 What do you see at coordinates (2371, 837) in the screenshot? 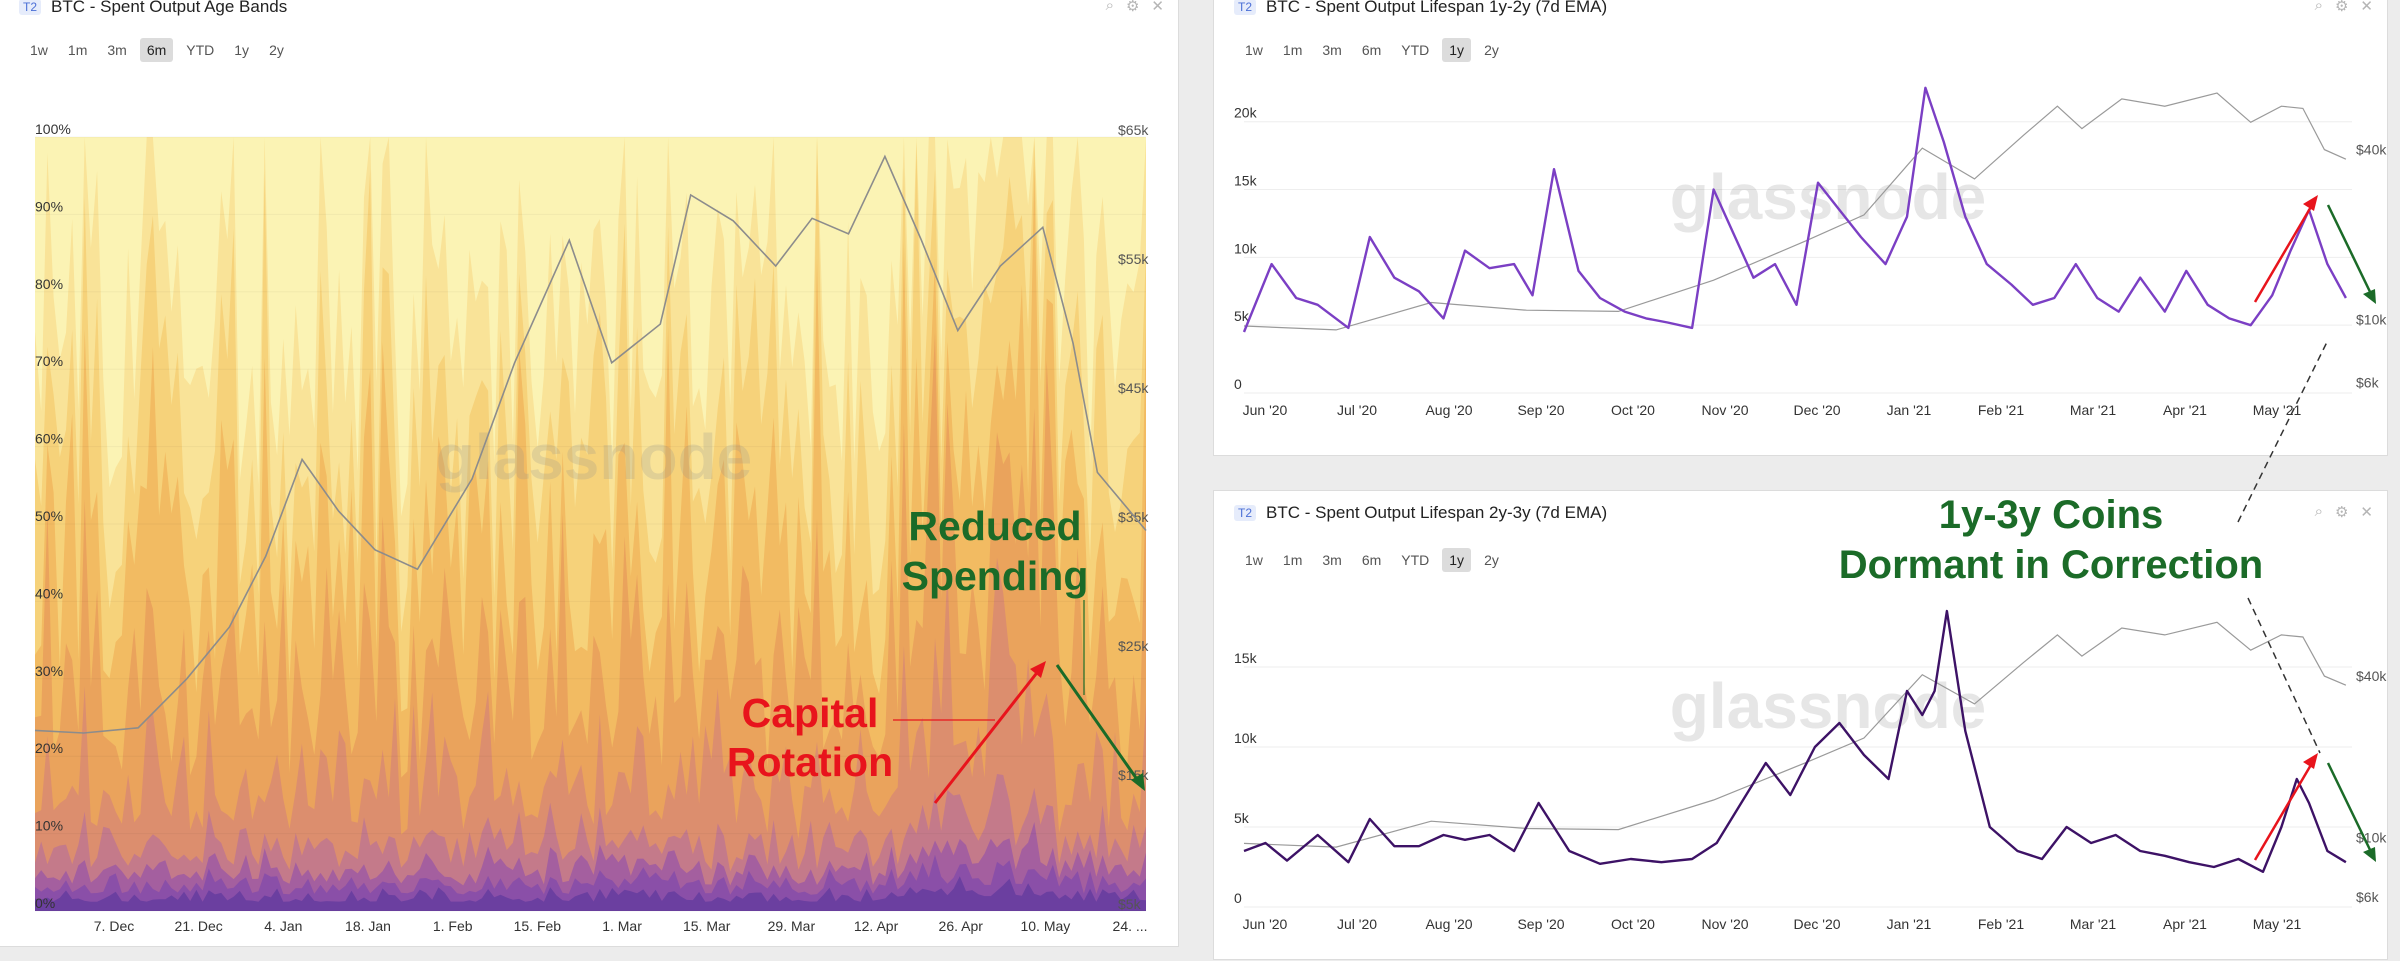
I see `y-tick-label-right: $10k` at bounding box center [2371, 837].